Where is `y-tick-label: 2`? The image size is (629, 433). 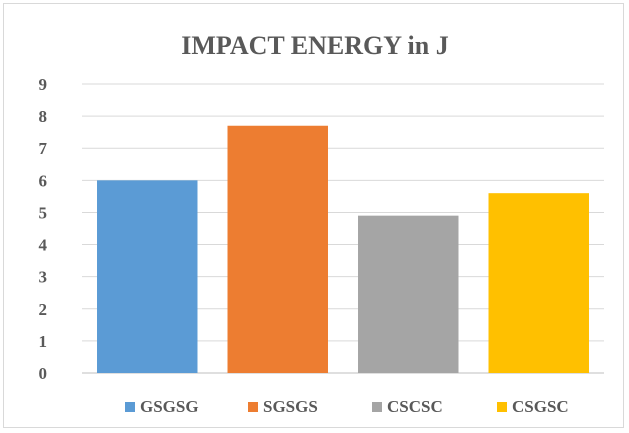 y-tick-label: 2 is located at coordinates (43, 309).